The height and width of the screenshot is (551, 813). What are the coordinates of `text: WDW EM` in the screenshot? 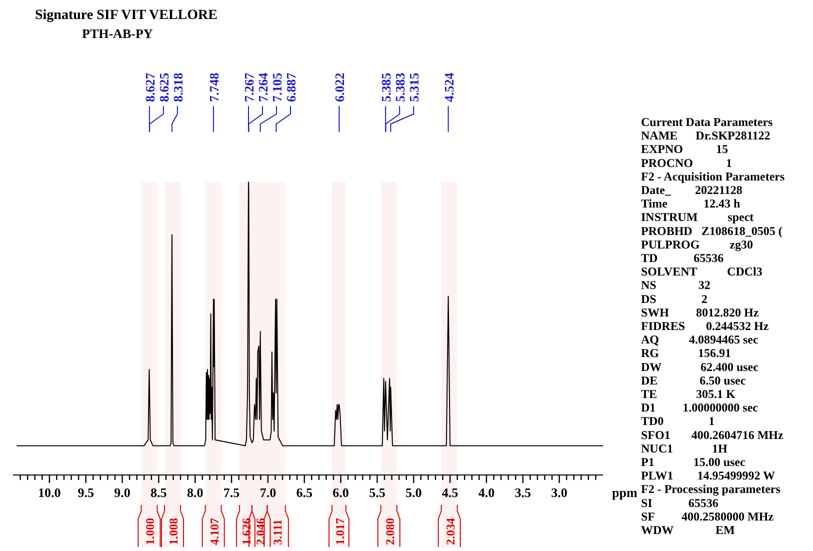 It's located at (688, 530).